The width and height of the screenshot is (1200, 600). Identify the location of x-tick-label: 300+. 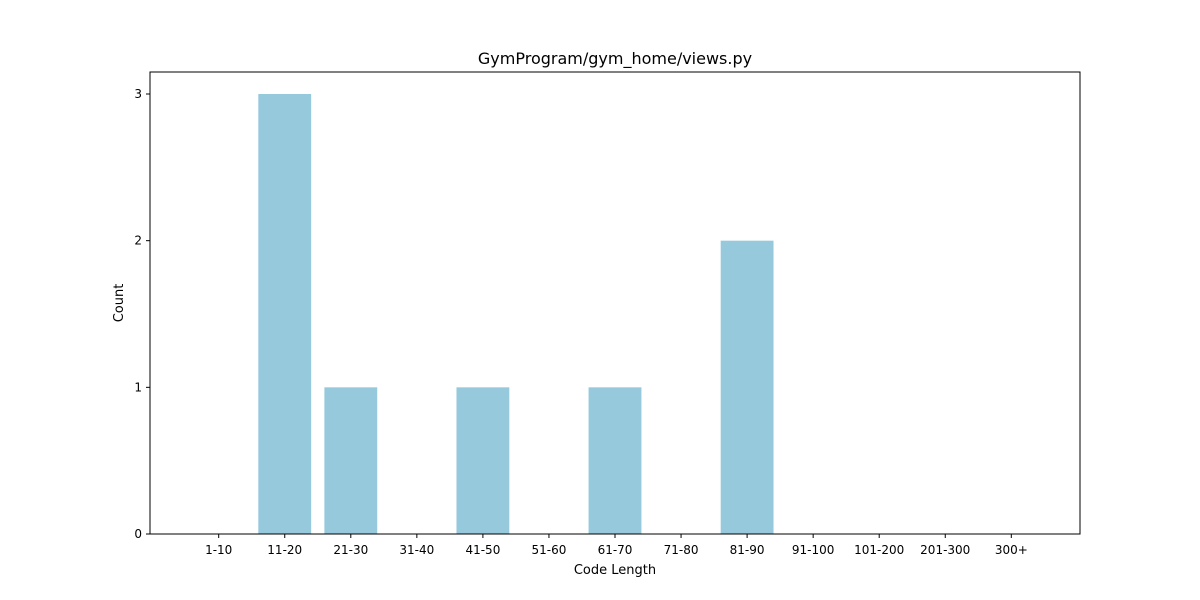
(1011, 550).